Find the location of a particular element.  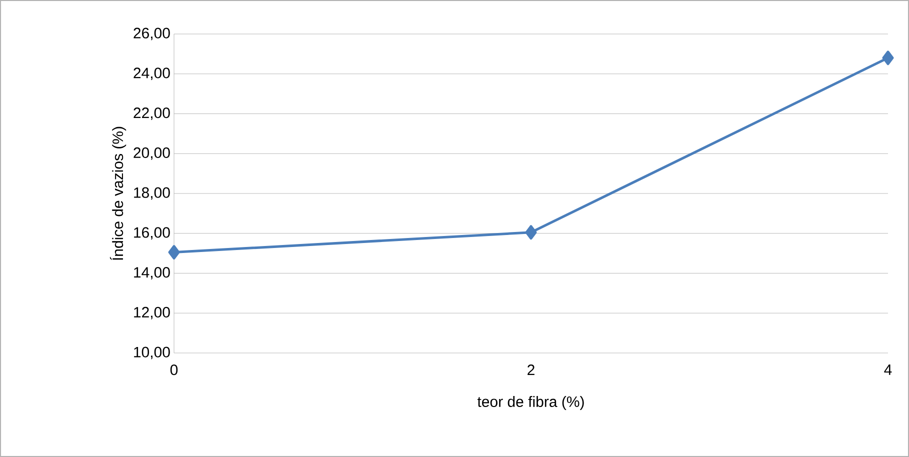

x-tick-label: 4 is located at coordinates (888, 369).